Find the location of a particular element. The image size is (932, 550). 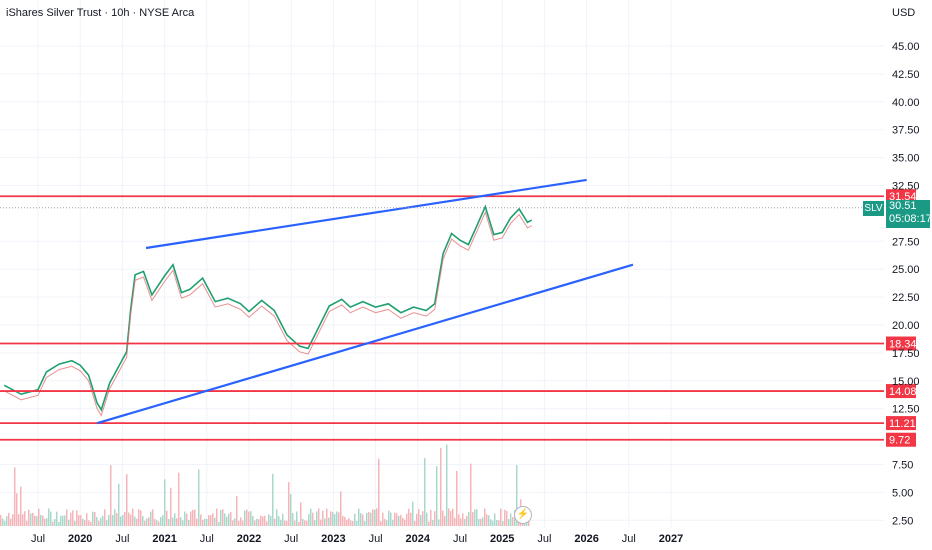

y-tick-label: 7.50 is located at coordinates (902, 466).